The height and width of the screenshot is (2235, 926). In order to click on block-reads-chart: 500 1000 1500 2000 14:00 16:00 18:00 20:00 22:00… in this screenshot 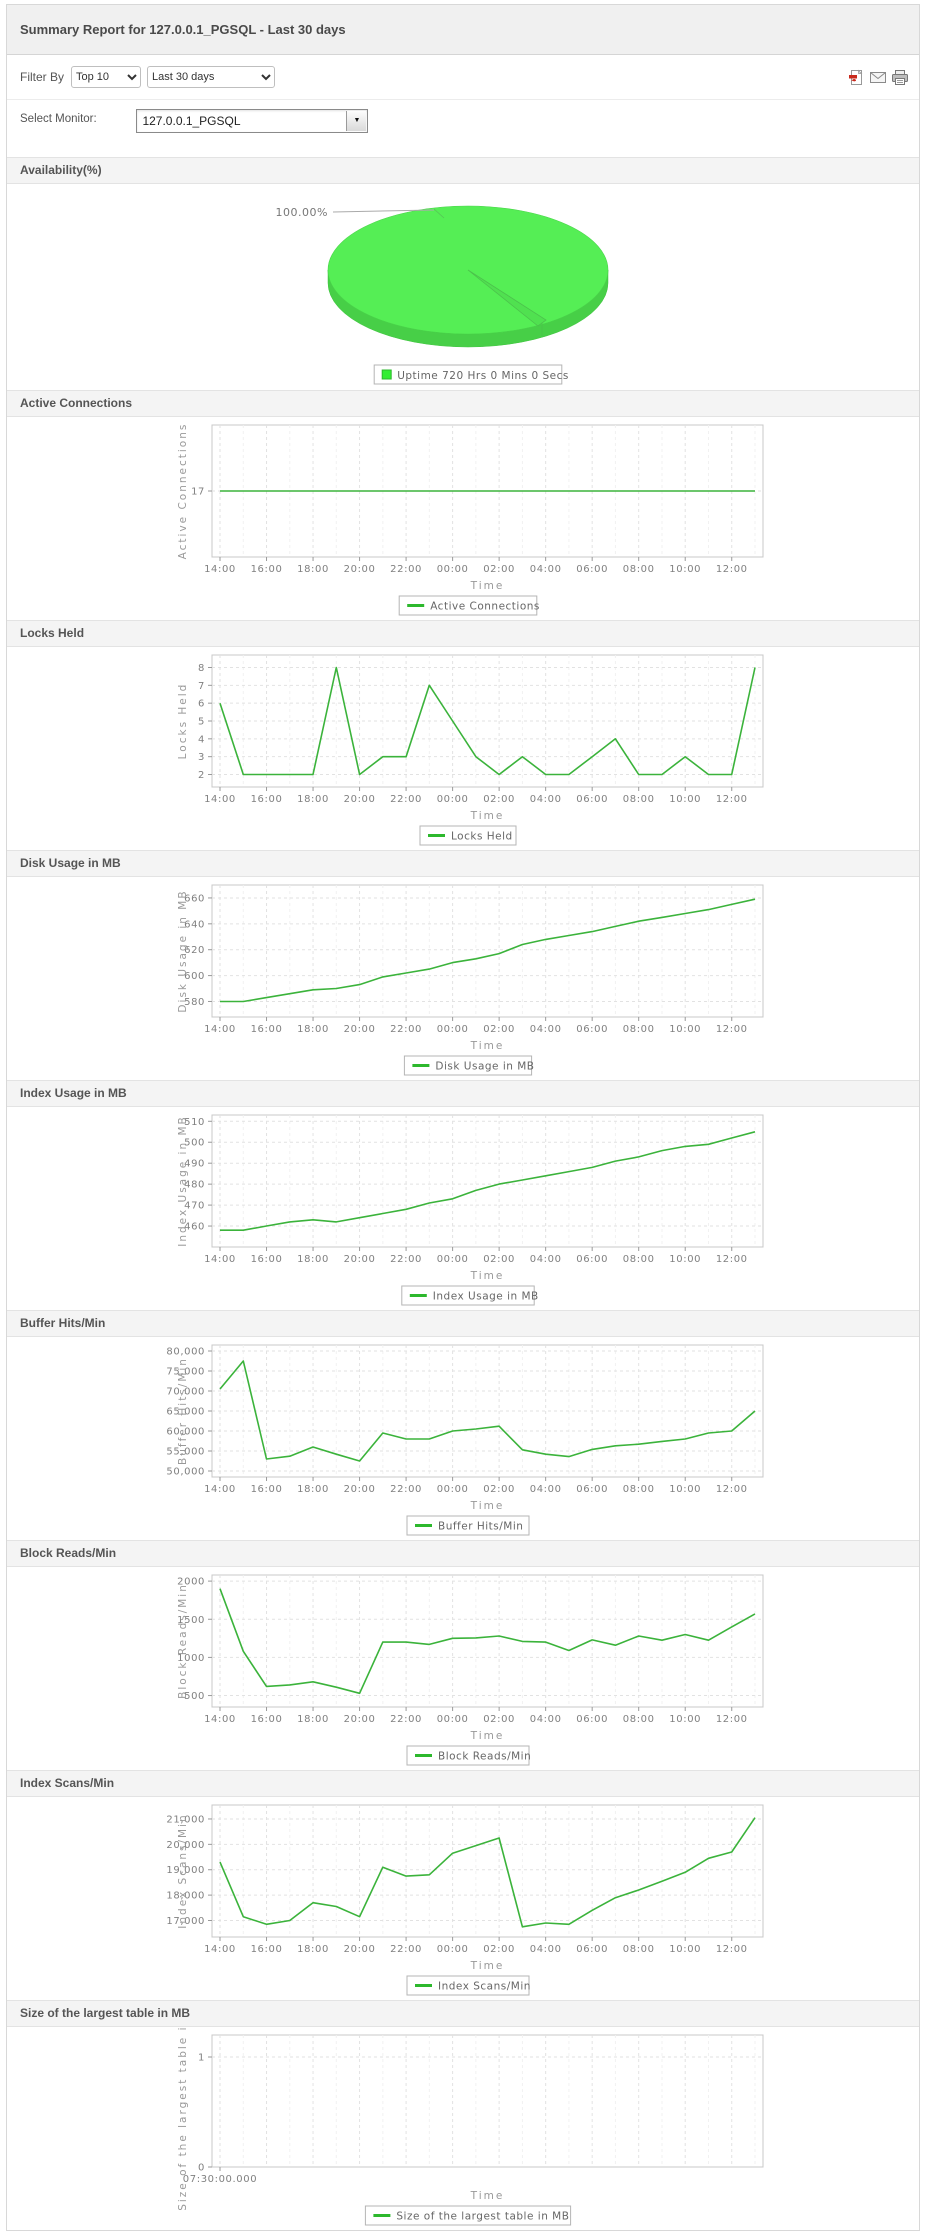, I will do `click(470, 1670)`.